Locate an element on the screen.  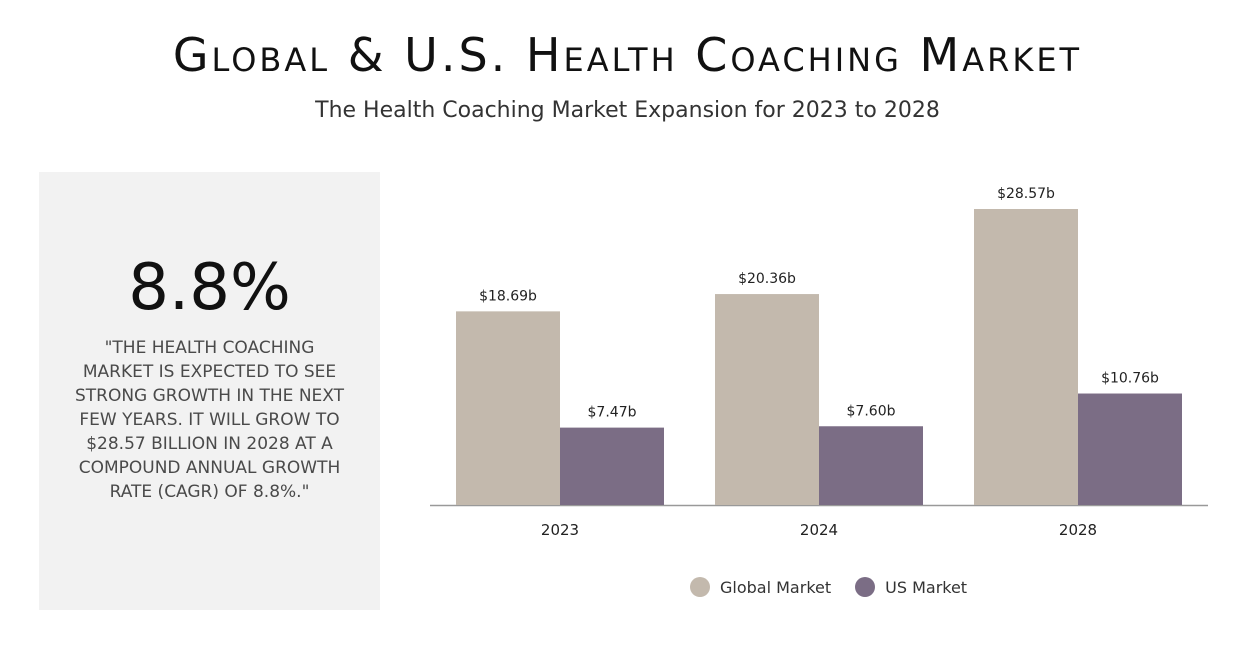
bar-us-2024 is located at coordinates (871, 465).